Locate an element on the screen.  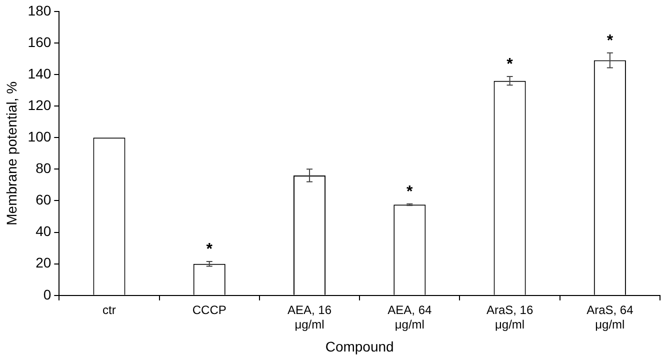
x-axis-title: Compound is located at coordinates (359, 346).